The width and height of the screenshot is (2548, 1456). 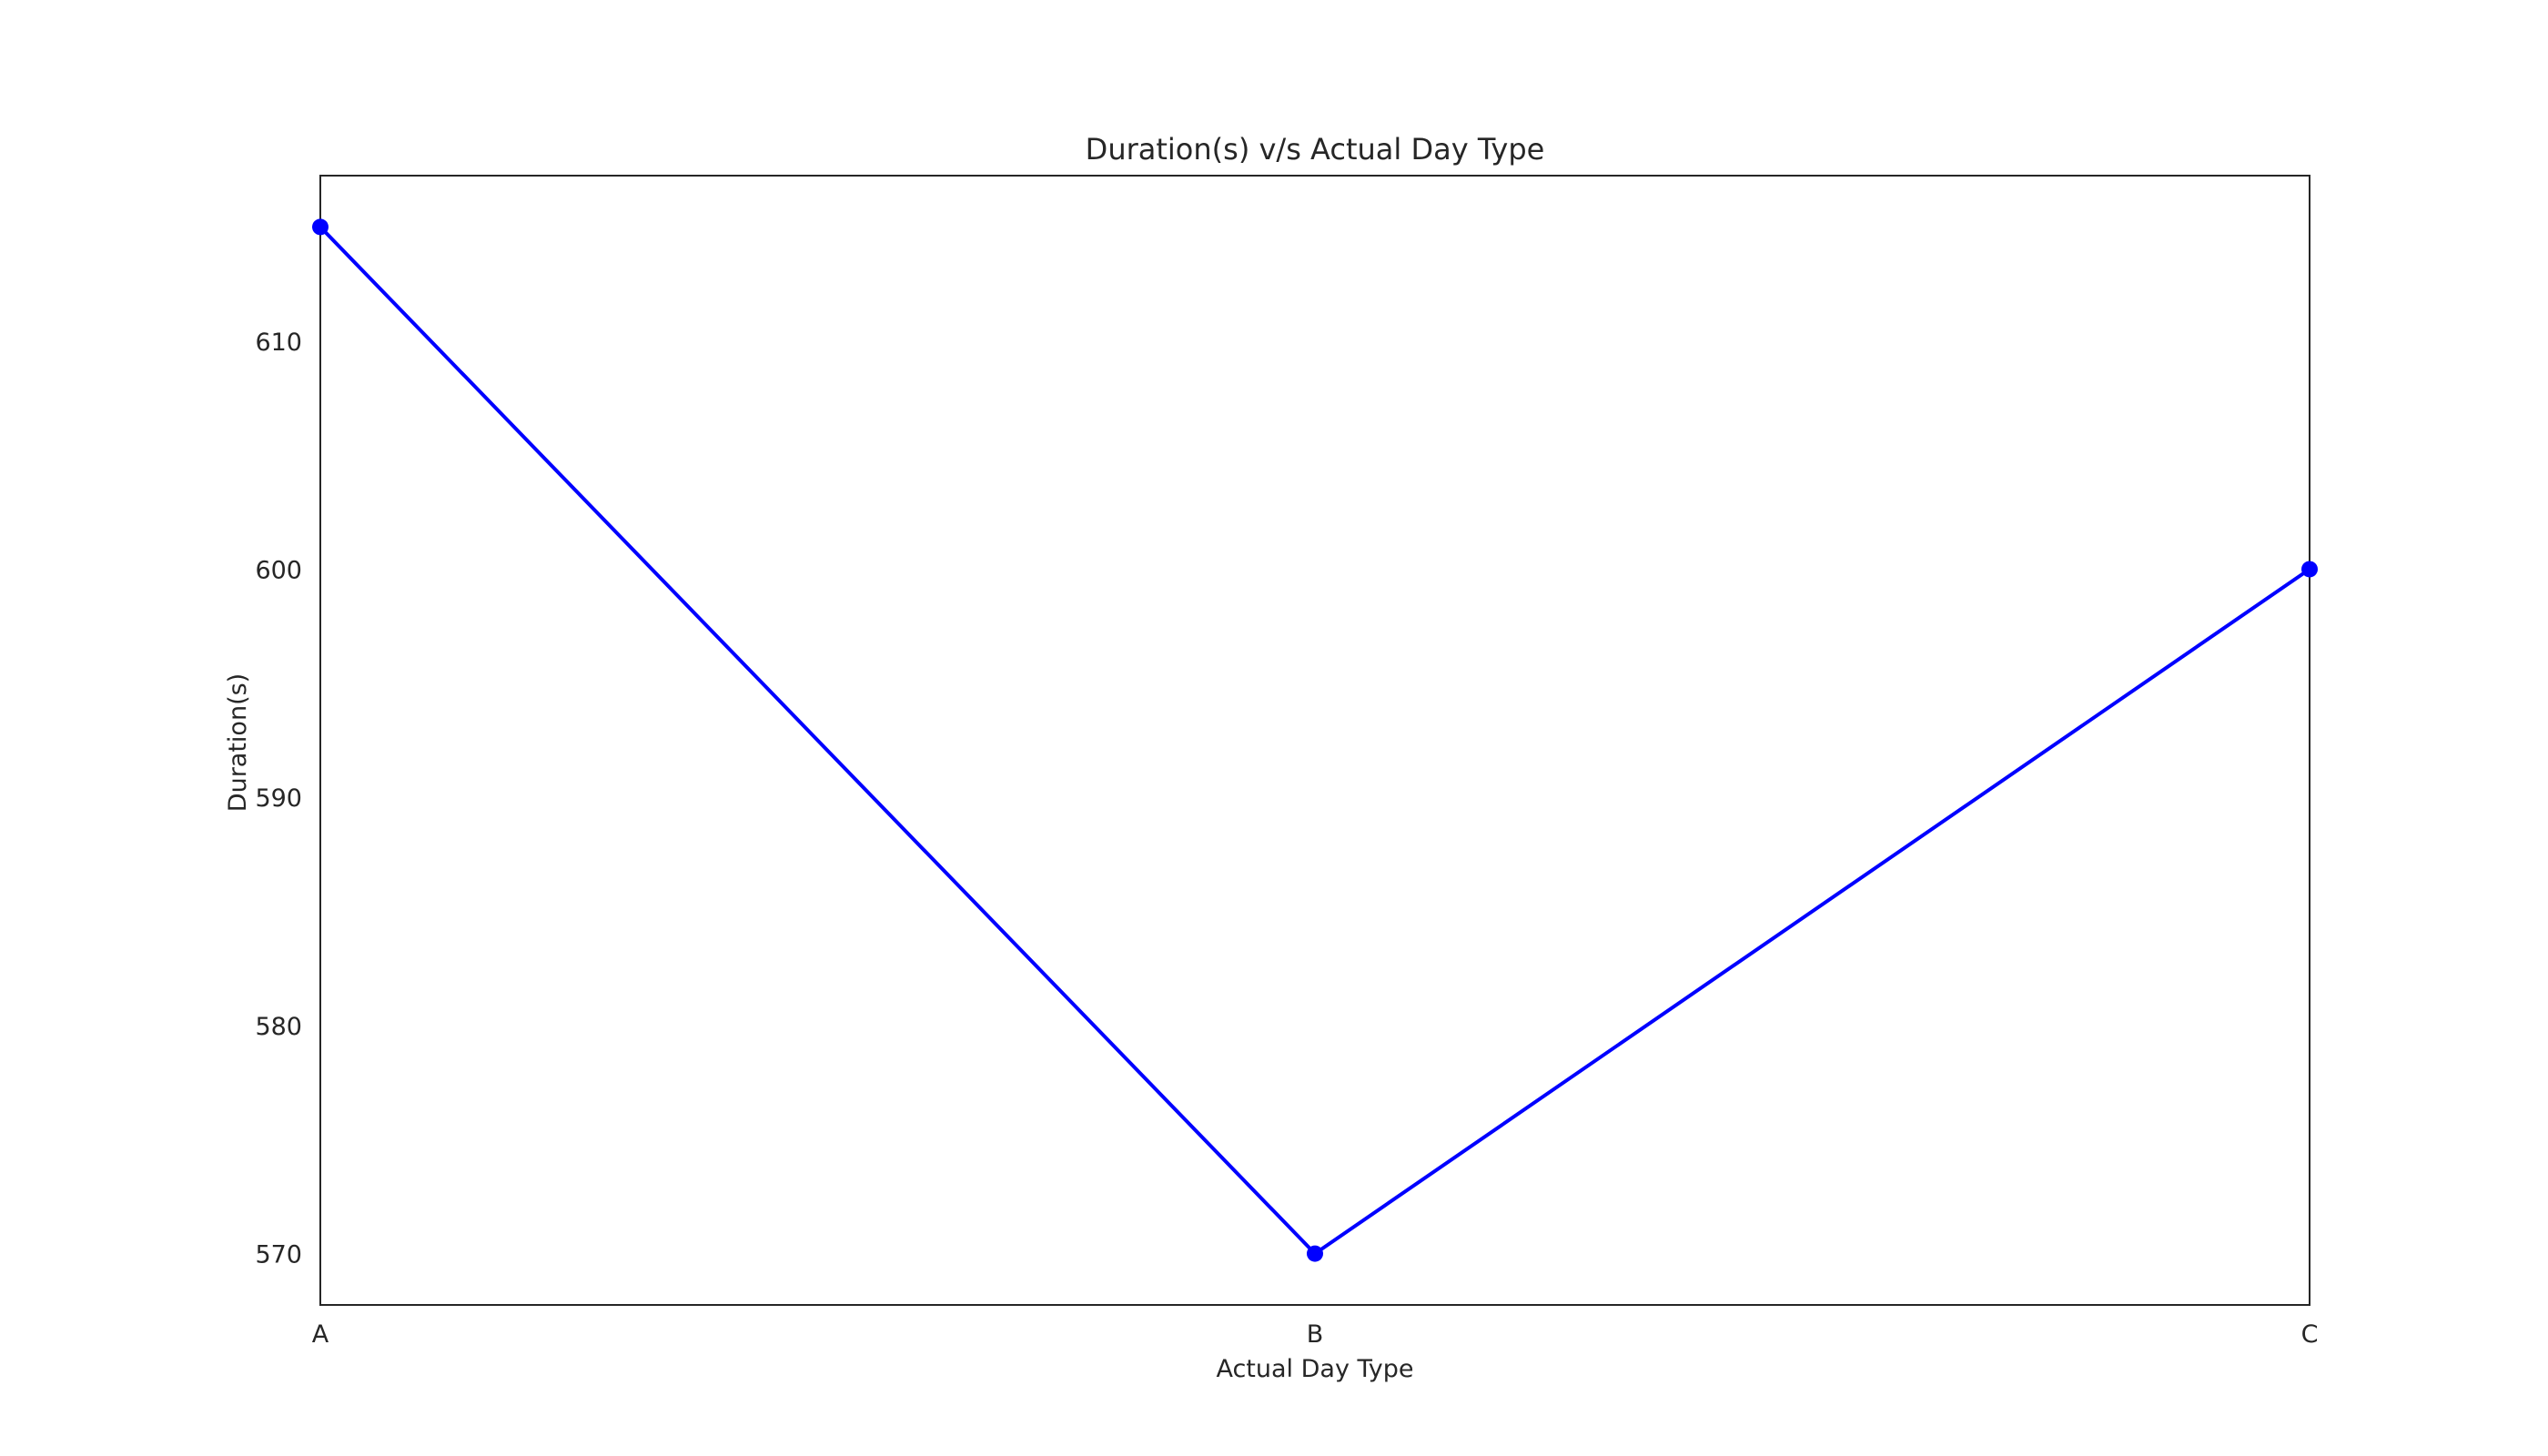 What do you see at coordinates (321, 1334) in the screenshot?
I see `x-tick-label: A` at bounding box center [321, 1334].